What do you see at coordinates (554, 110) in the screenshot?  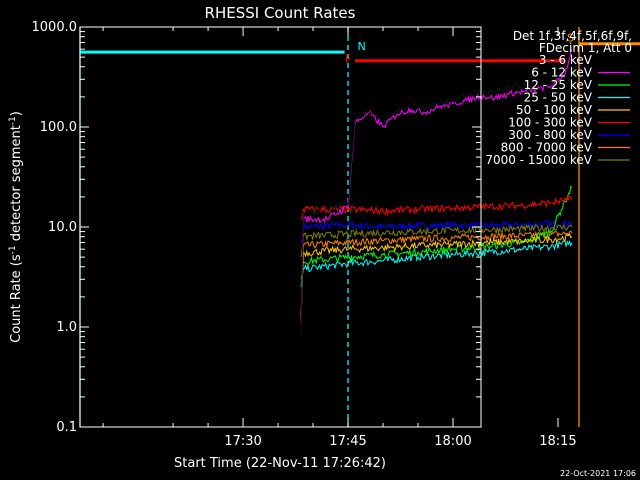 I see `legend-label-4: 50 - 100 keV` at bounding box center [554, 110].